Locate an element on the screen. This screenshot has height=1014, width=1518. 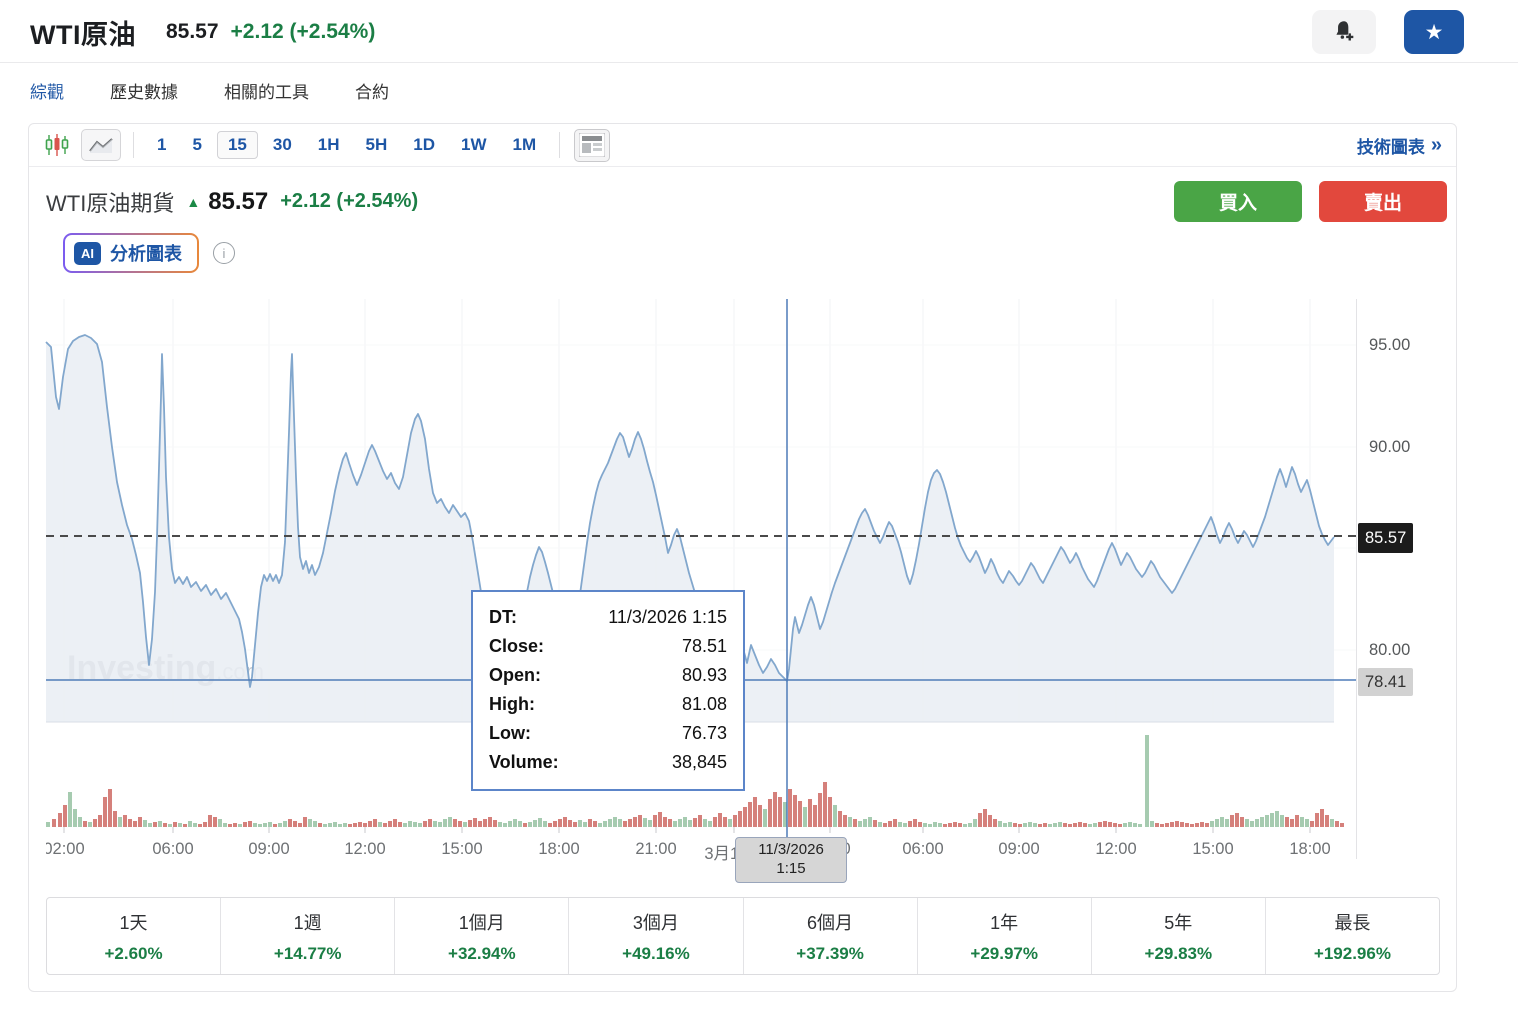
info-icon: i is located at coordinates (224, 253).